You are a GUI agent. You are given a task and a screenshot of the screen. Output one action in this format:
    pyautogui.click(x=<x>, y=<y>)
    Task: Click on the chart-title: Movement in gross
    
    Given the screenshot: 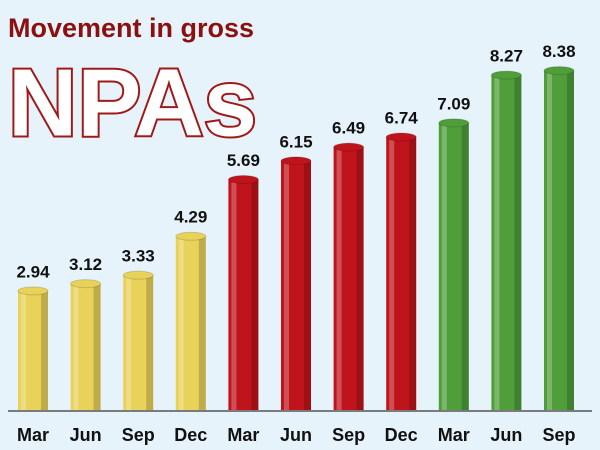 What is the action you would take?
    pyautogui.click(x=131, y=28)
    